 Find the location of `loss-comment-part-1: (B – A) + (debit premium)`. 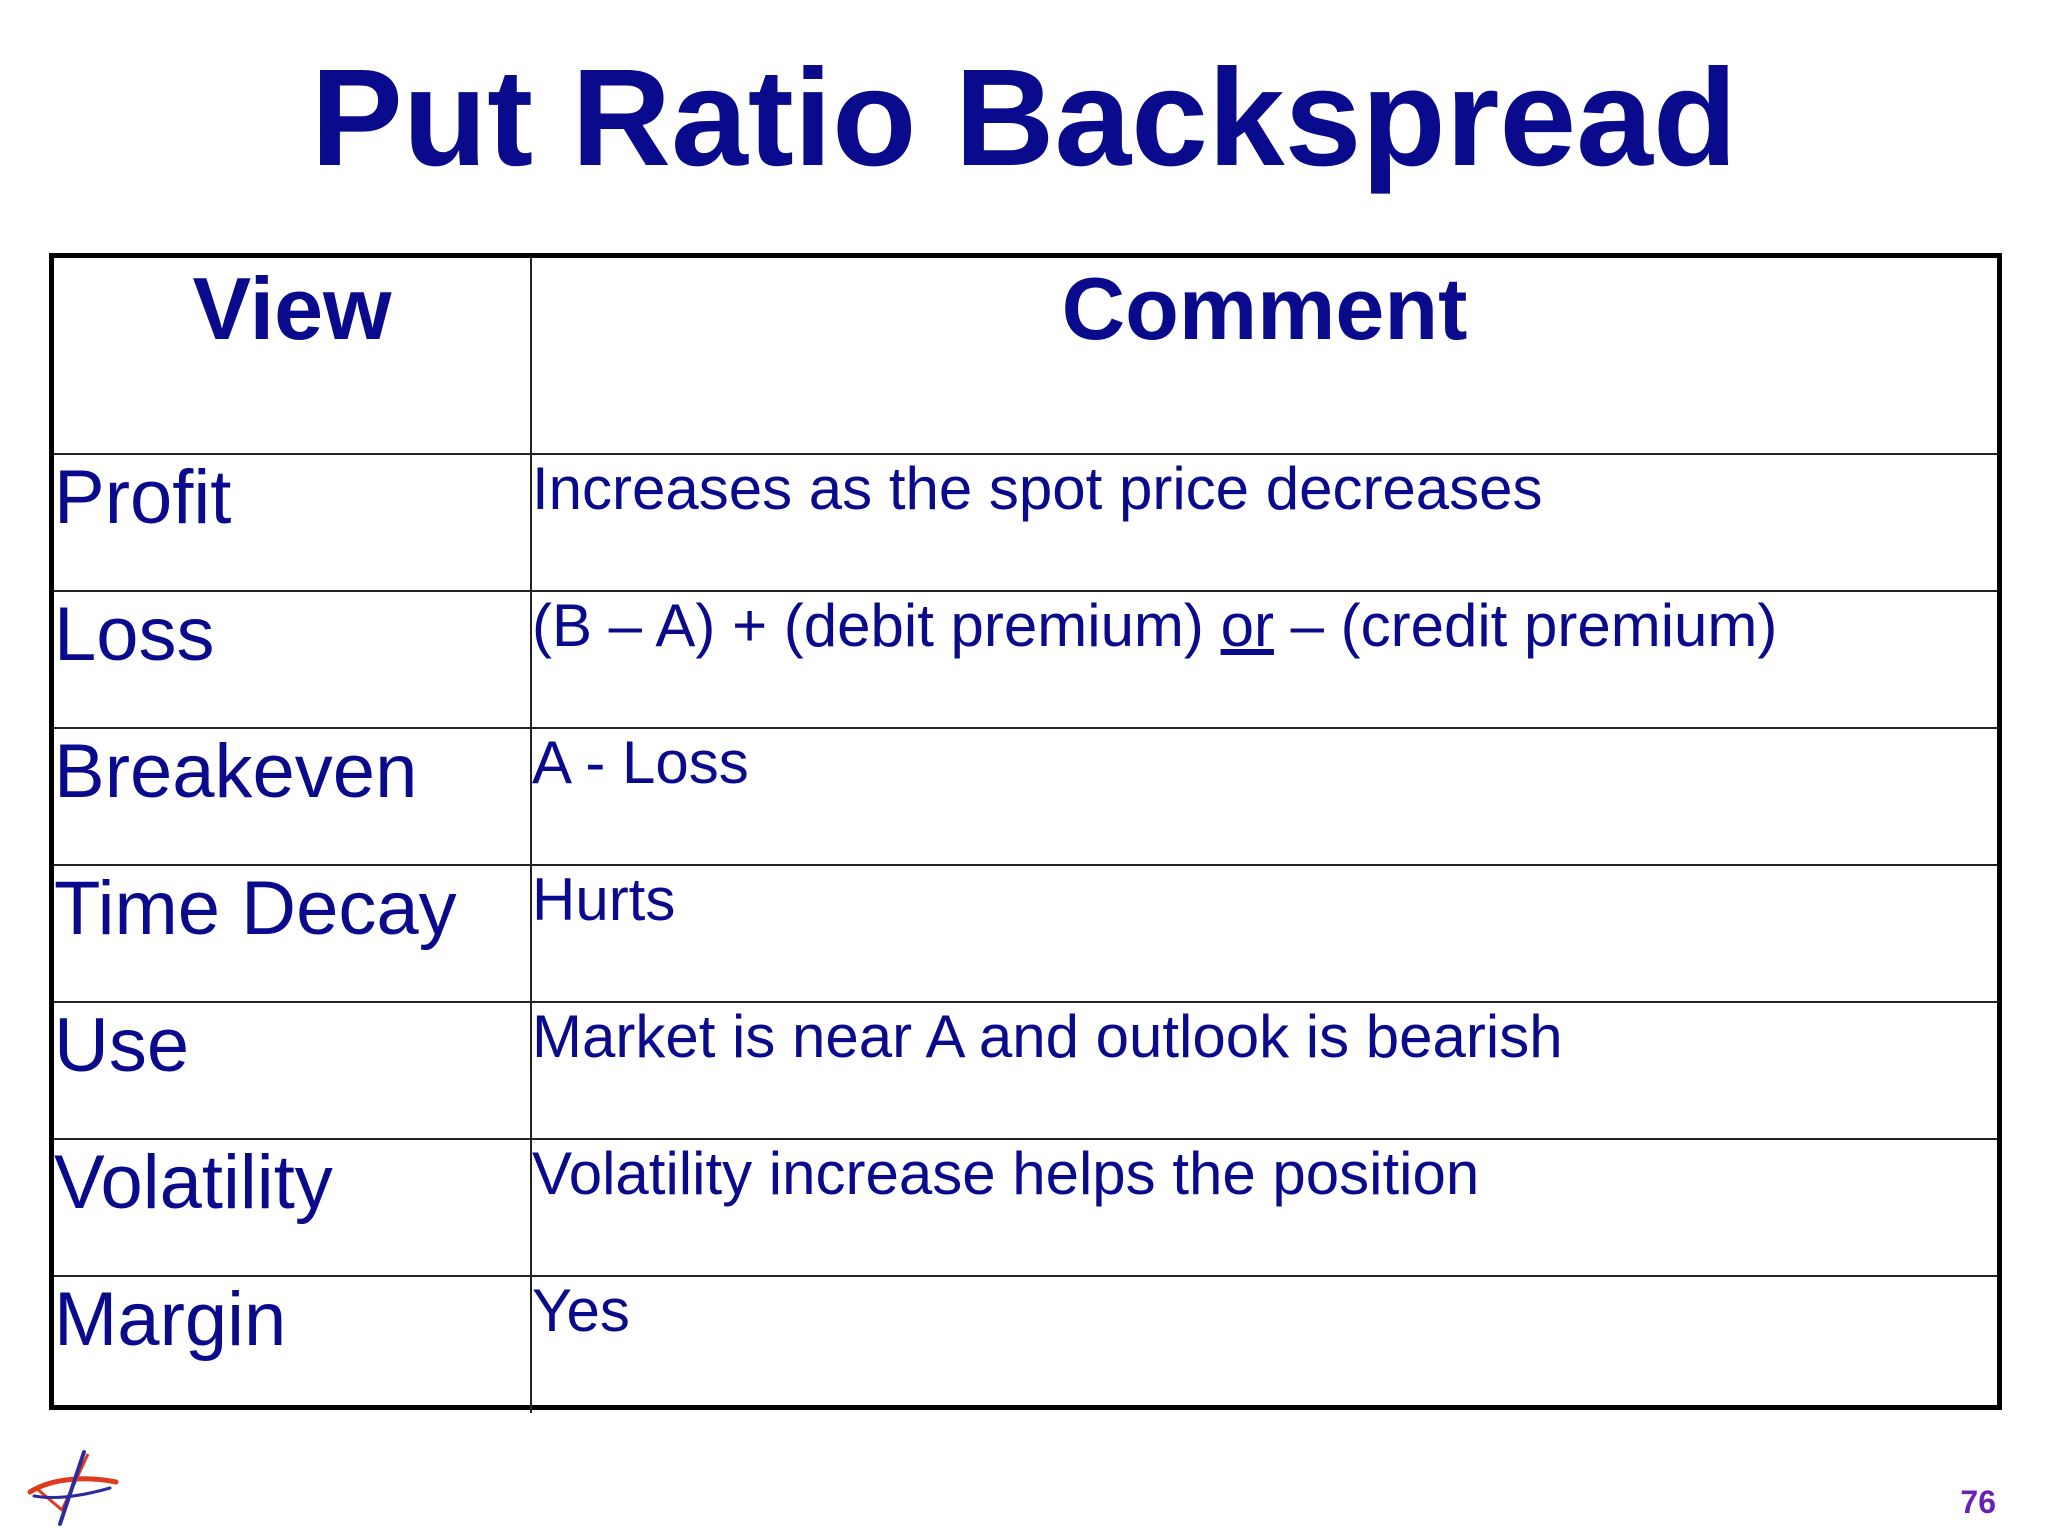

loss-comment-part-1: (B – A) + (debit premium) is located at coordinates (876, 625).